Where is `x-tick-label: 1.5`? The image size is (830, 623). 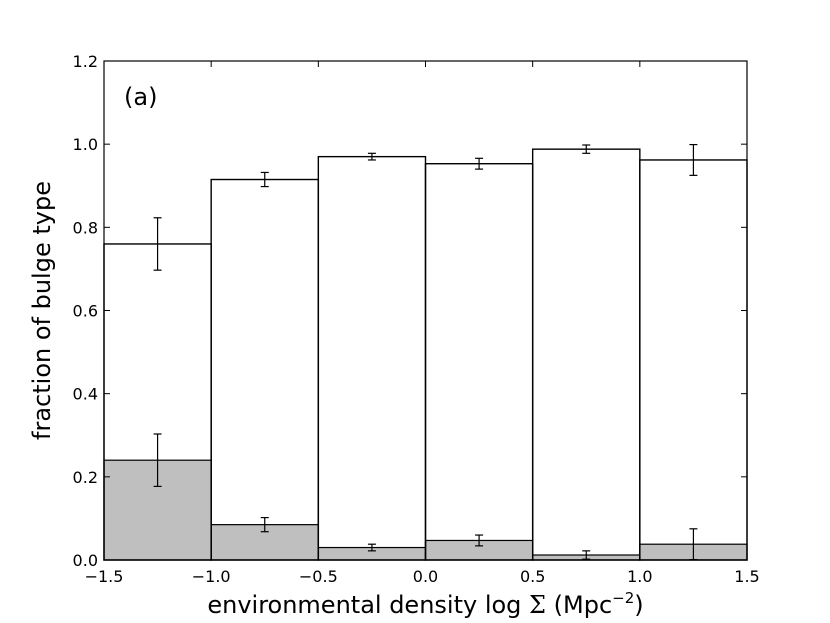 x-tick-label: 1.5 is located at coordinates (746, 576).